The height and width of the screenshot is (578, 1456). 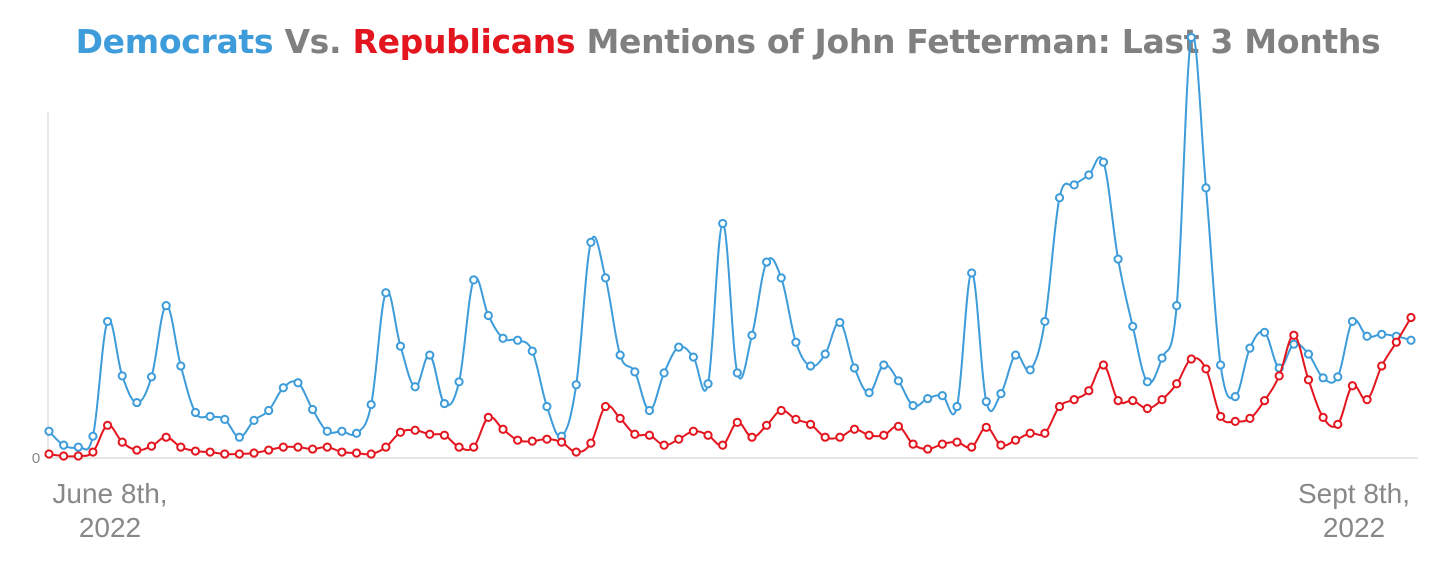 What do you see at coordinates (464, 41) in the screenshot?
I see `title-republicans: Republicans` at bounding box center [464, 41].